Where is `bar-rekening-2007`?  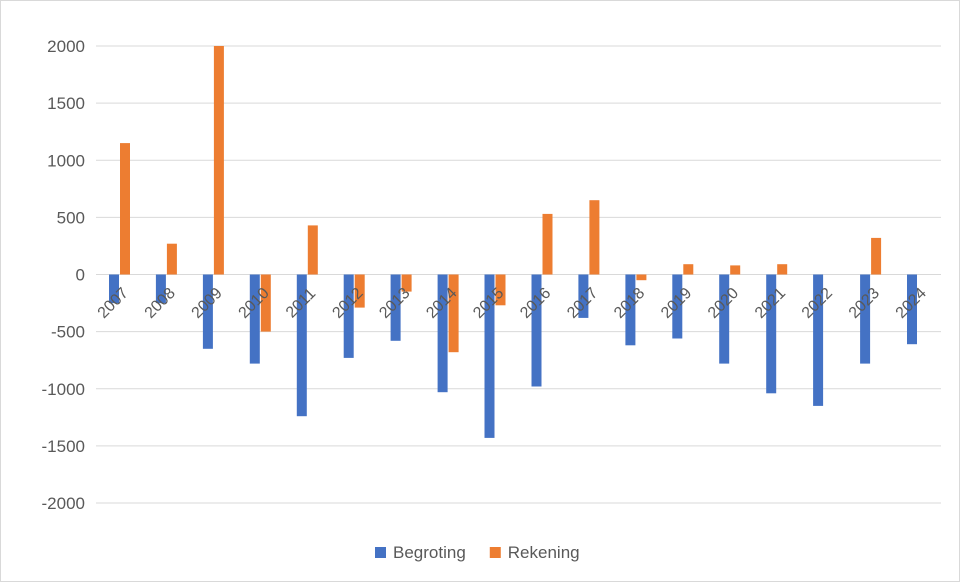
bar-rekening-2007 is located at coordinates (125, 209).